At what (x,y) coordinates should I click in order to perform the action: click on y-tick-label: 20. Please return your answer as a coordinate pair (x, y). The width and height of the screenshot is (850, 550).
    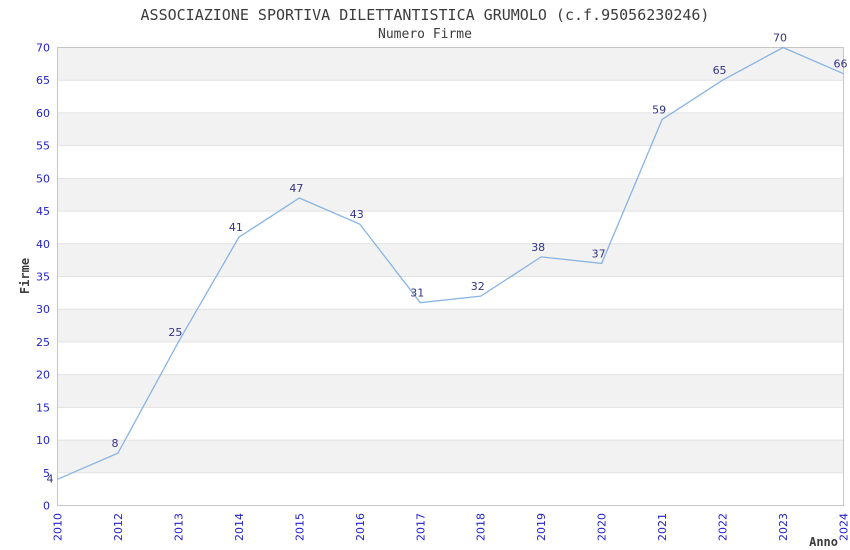
    Looking at the image, I should click on (43, 375).